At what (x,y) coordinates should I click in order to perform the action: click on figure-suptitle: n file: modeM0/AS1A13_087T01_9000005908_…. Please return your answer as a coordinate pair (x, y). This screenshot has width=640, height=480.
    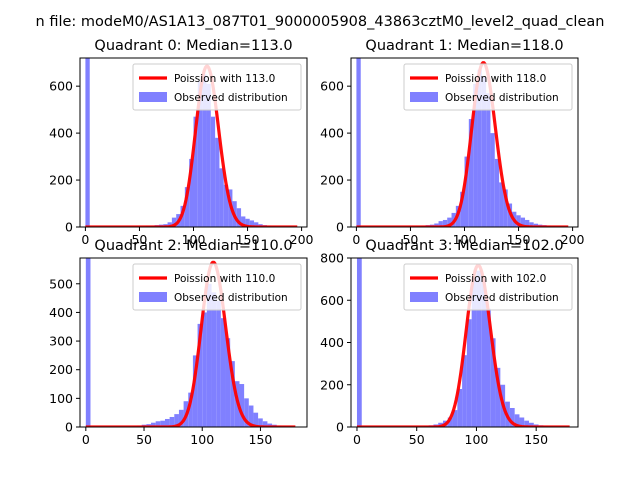
    Looking at the image, I should click on (320, 22).